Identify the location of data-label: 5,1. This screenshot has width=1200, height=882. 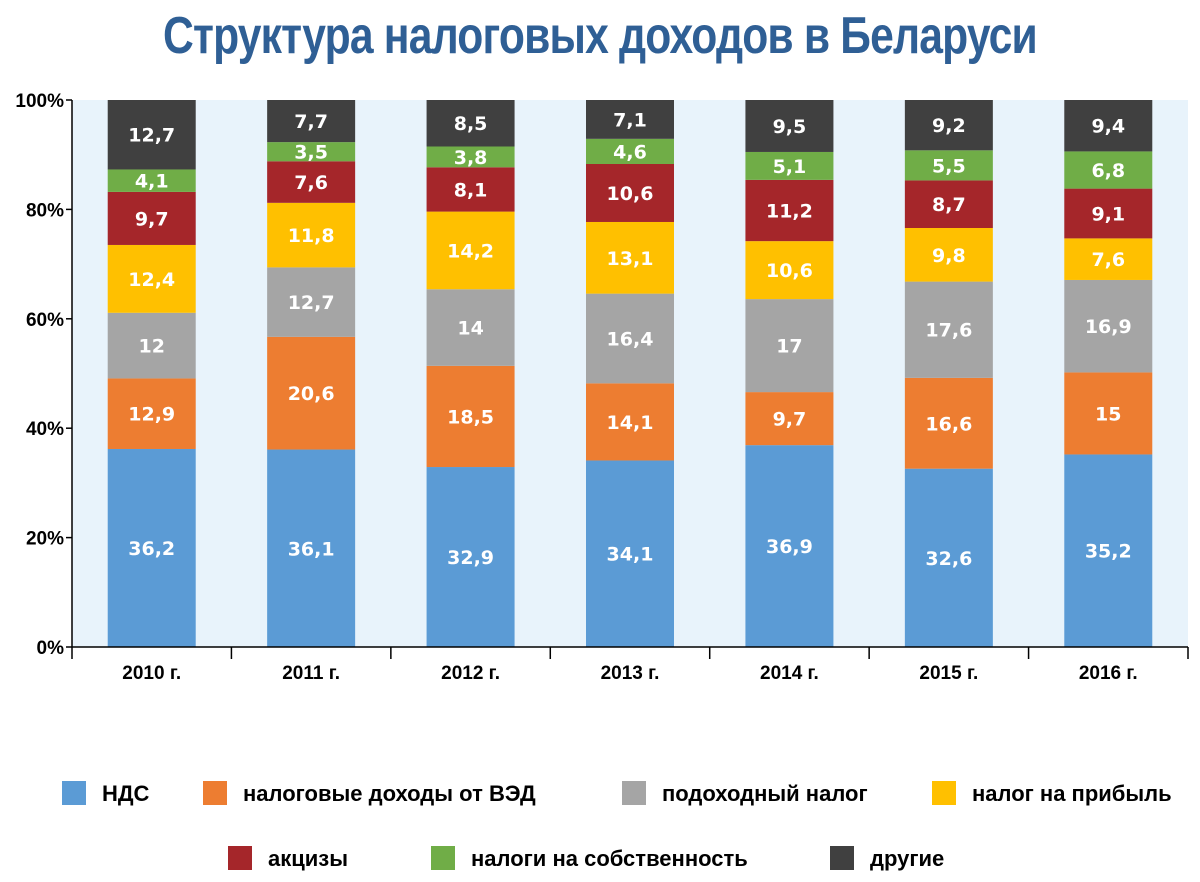
(790, 167).